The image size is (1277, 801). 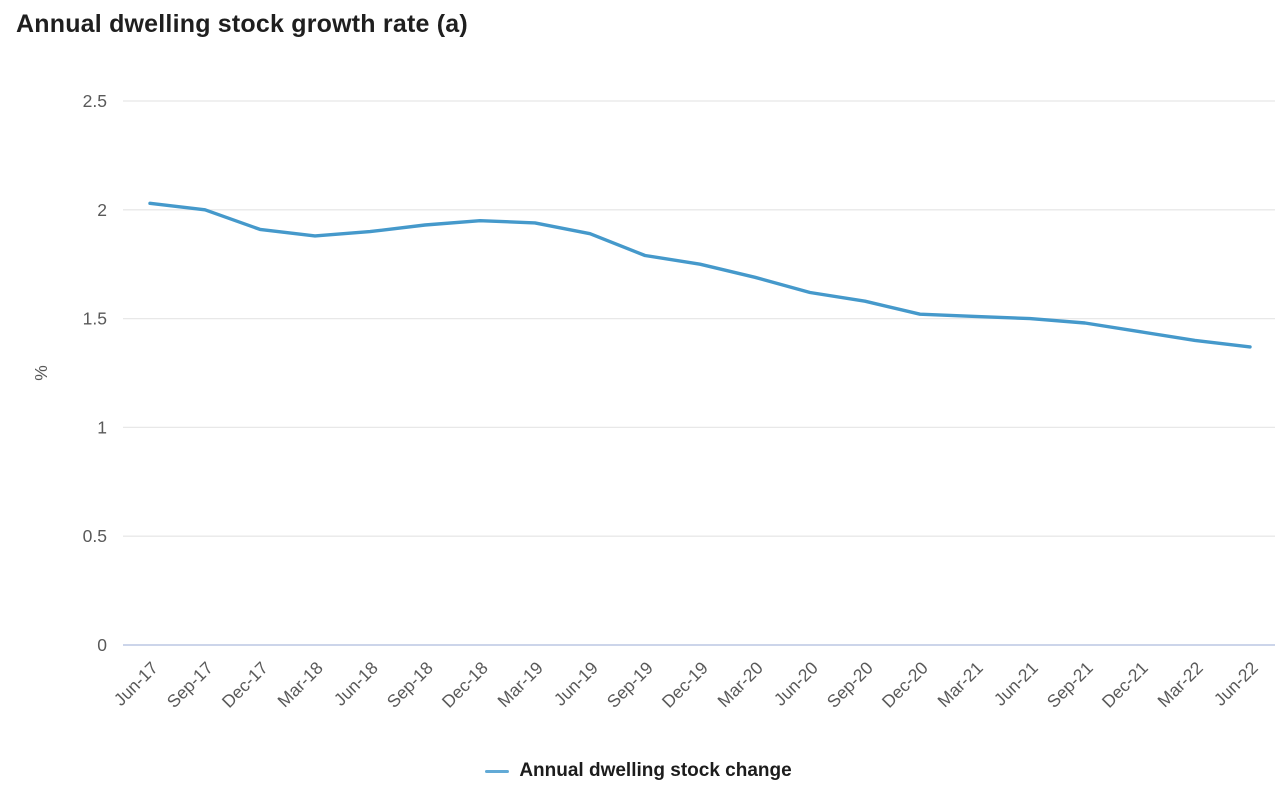 What do you see at coordinates (685, 685) in the screenshot?
I see `x-tick-label: Dec-19` at bounding box center [685, 685].